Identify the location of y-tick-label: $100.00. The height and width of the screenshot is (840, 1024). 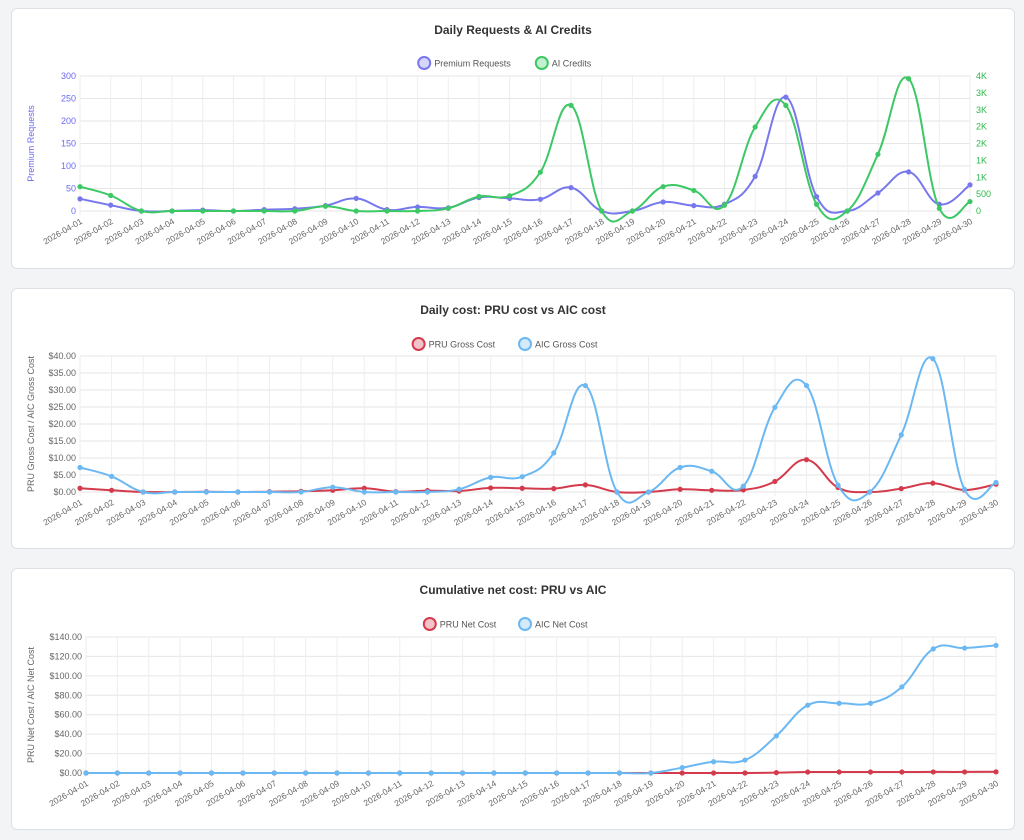
(65, 676).